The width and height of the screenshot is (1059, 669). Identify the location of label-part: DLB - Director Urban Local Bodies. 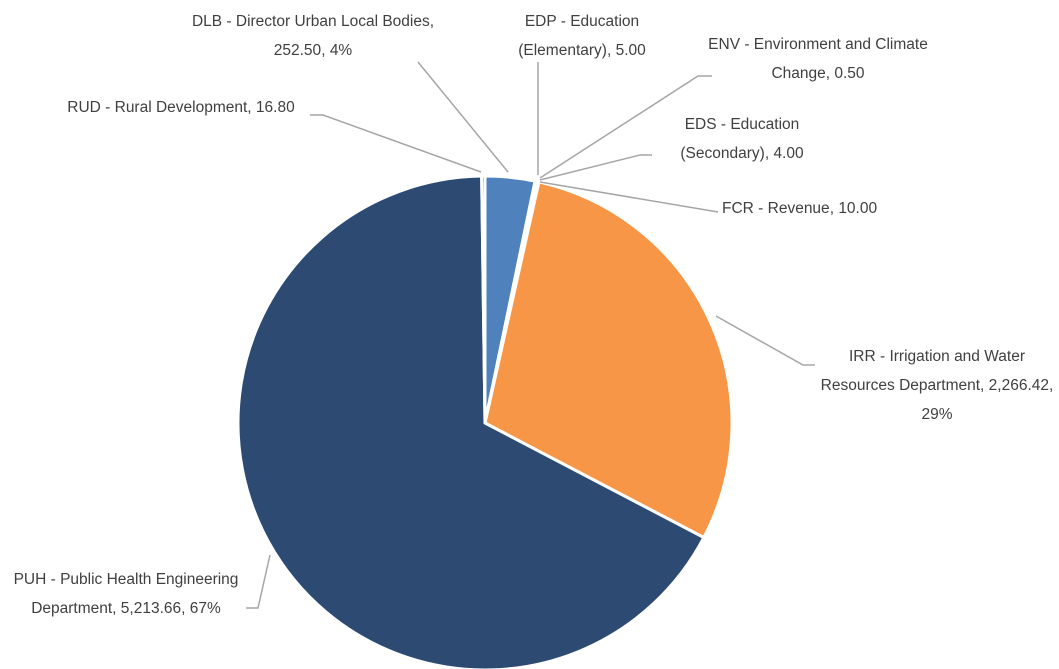
(310, 21).